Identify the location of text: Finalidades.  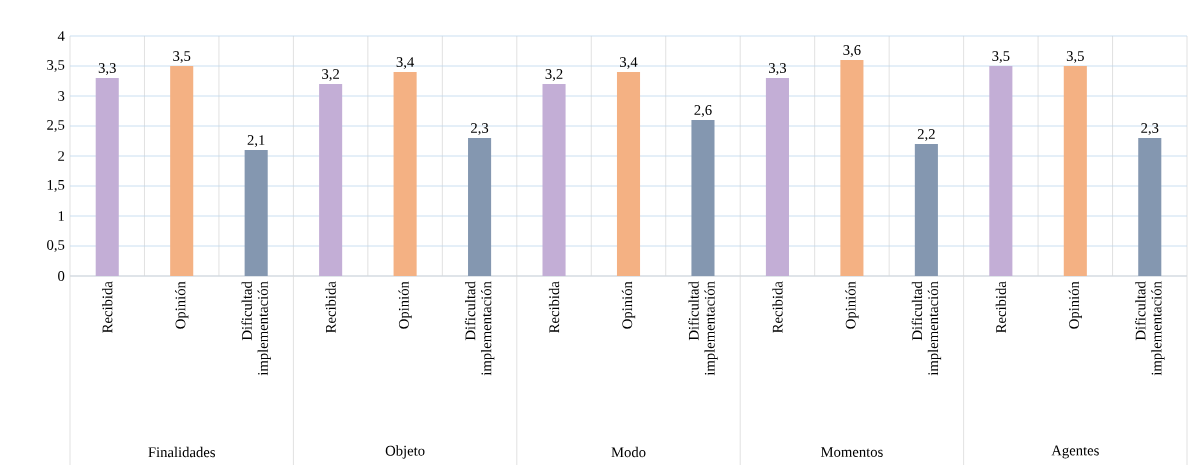
(181, 452).